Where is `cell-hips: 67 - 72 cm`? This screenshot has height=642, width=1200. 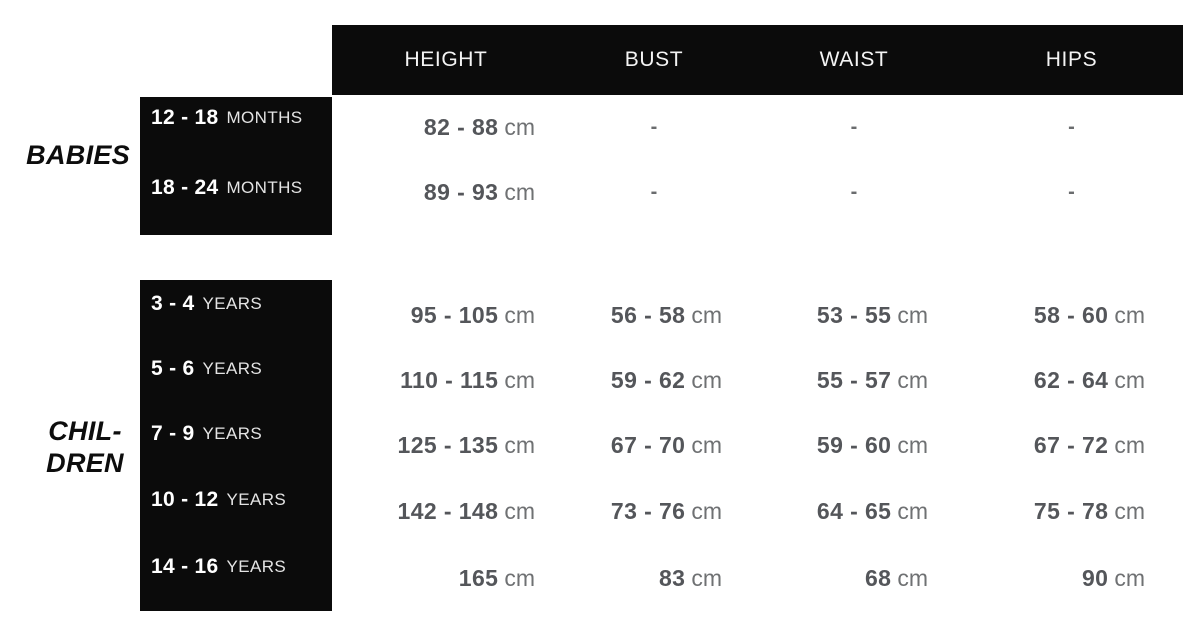 cell-hips: 67 - 72 cm is located at coordinates (1071, 445).